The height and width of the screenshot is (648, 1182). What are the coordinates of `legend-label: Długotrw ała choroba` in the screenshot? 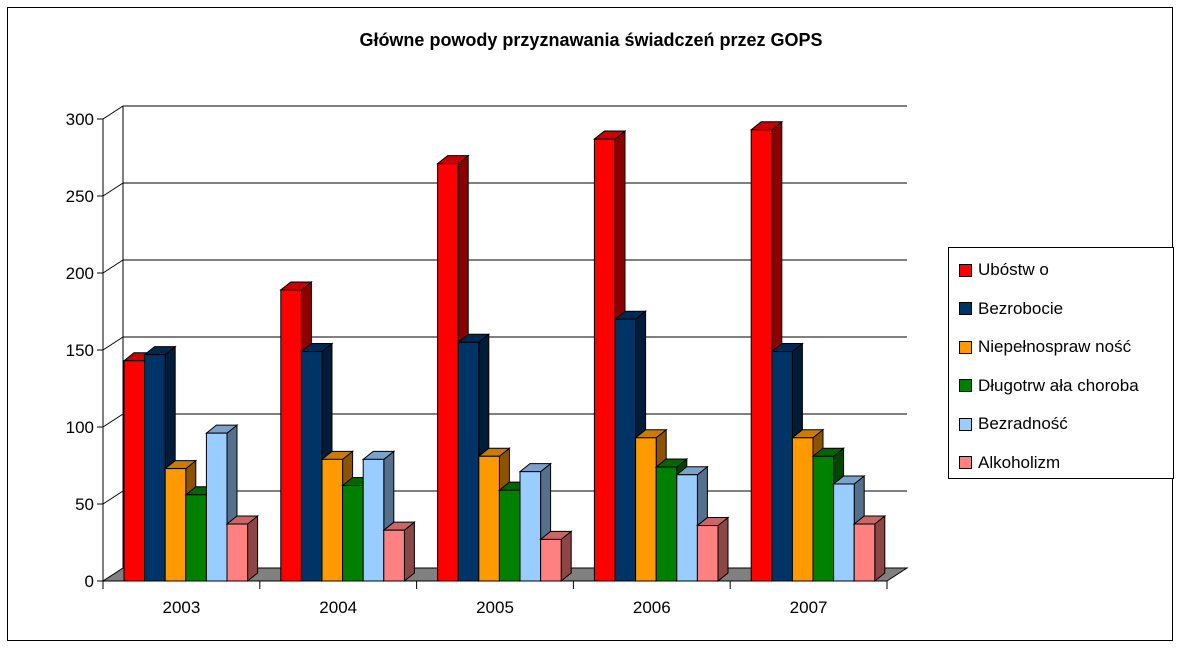 It's located at (1058, 385).